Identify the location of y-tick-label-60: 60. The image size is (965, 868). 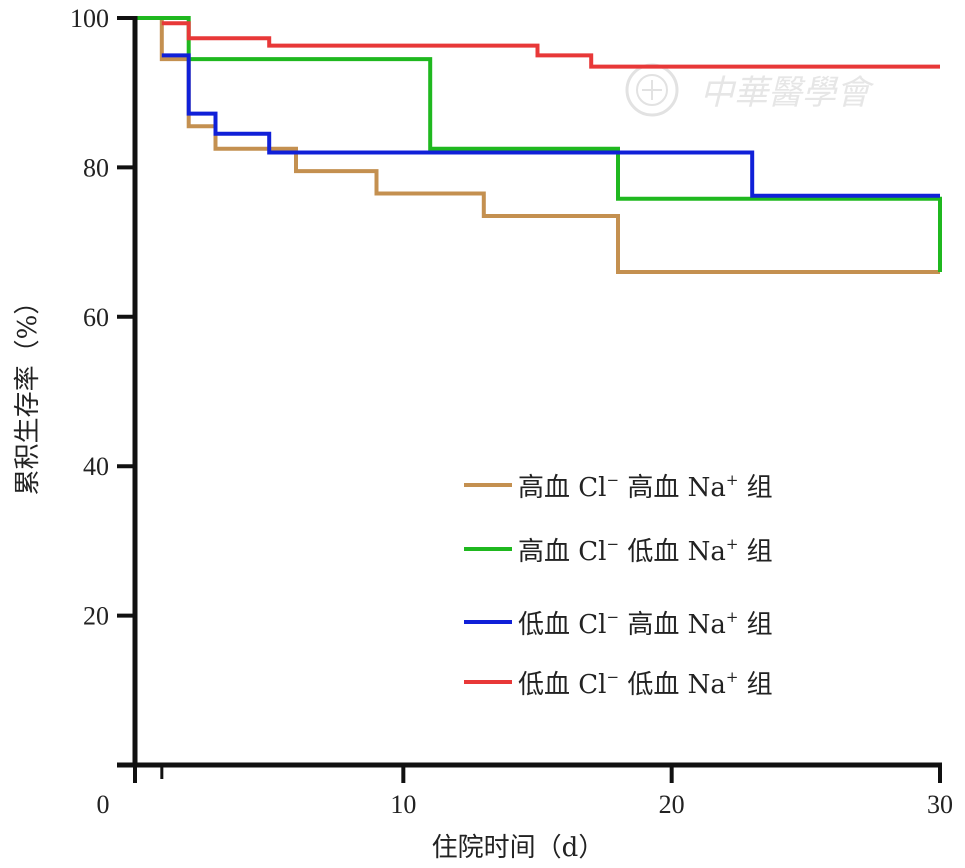
(96, 317).